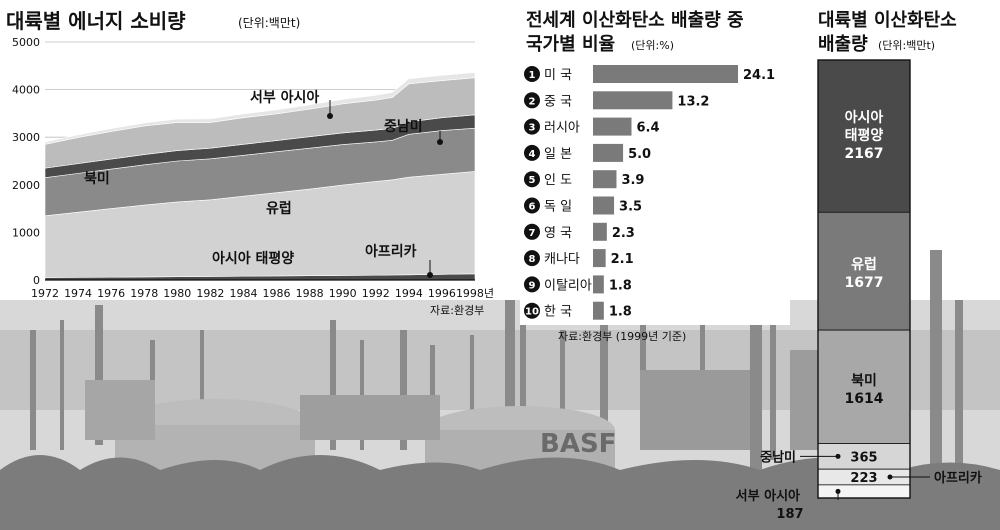  What do you see at coordinates (639, 154) in the screenshot?
I see `share-value: 5.0` at bounding box center [639, 154].